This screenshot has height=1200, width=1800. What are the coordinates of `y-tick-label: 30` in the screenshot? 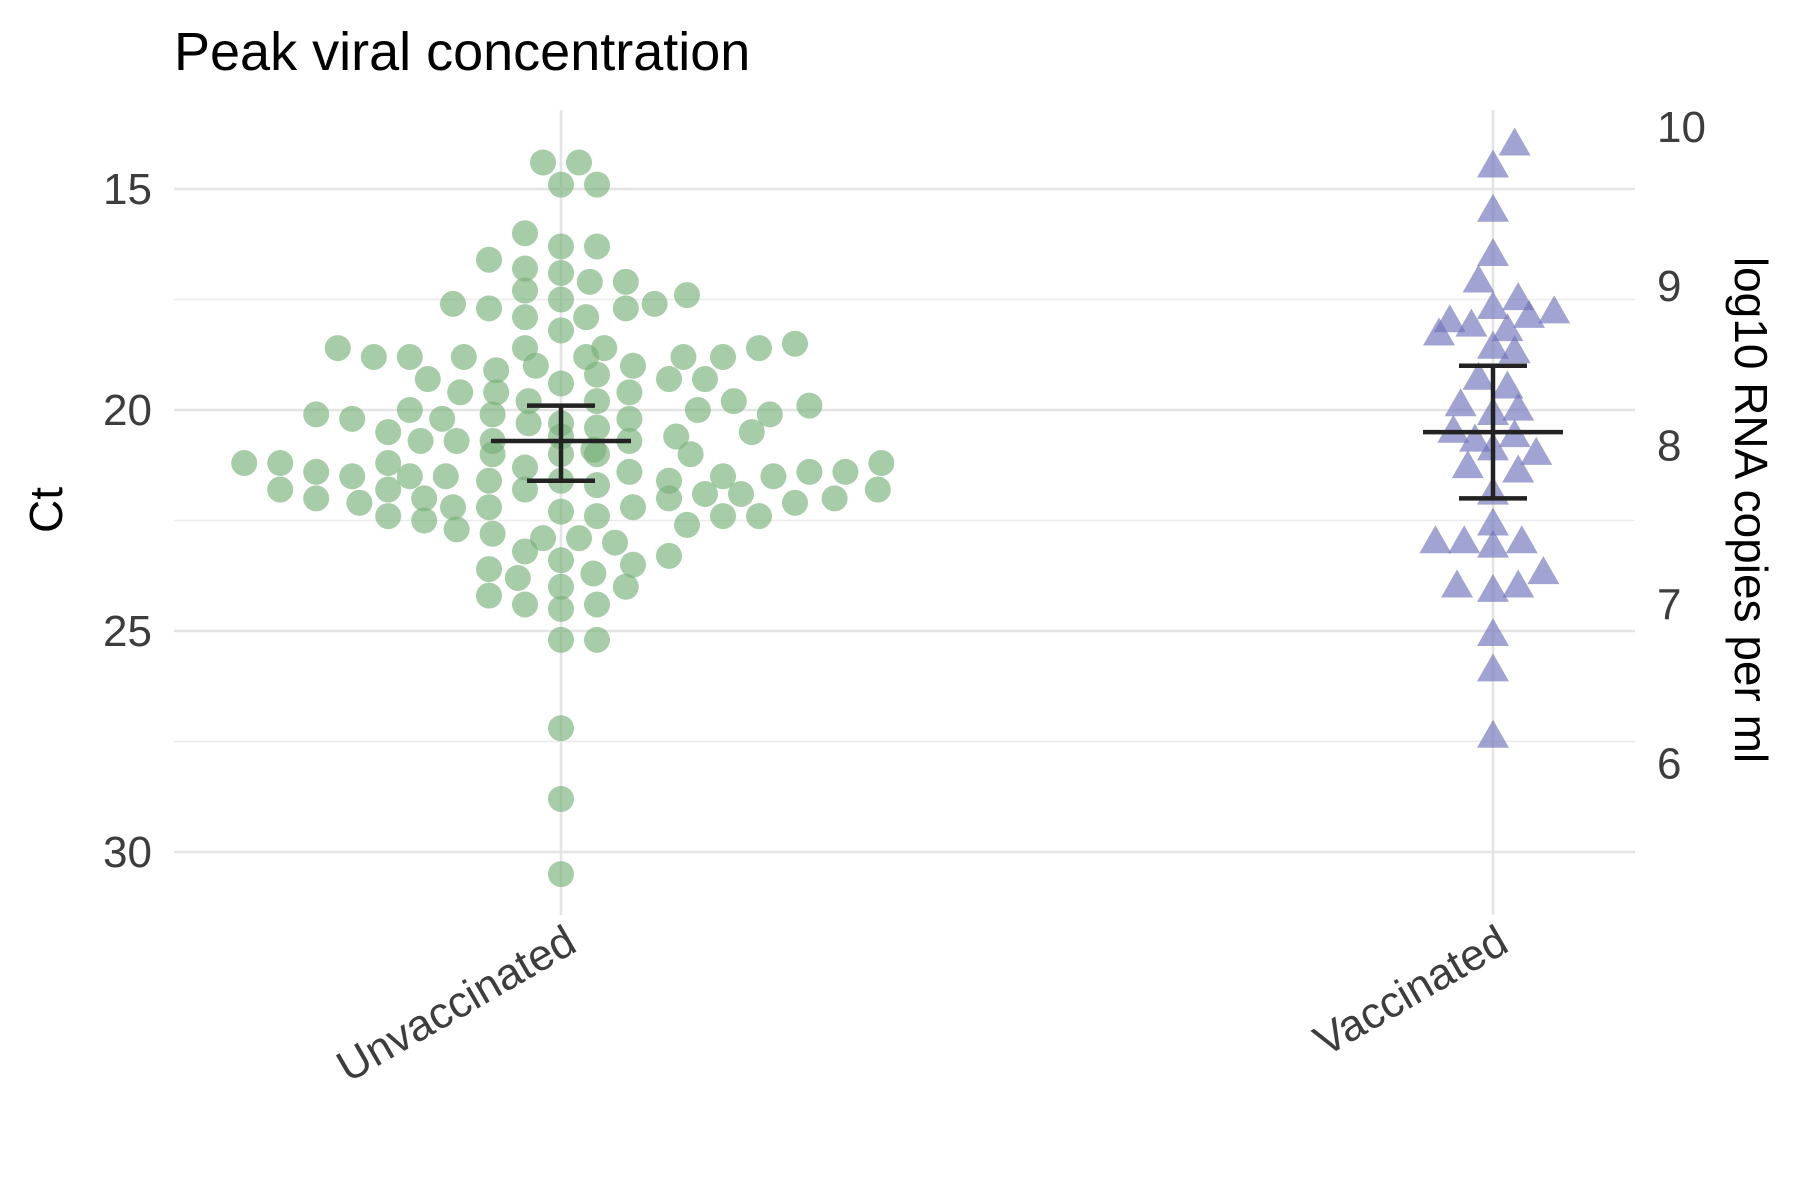 It's located at (127, 852).